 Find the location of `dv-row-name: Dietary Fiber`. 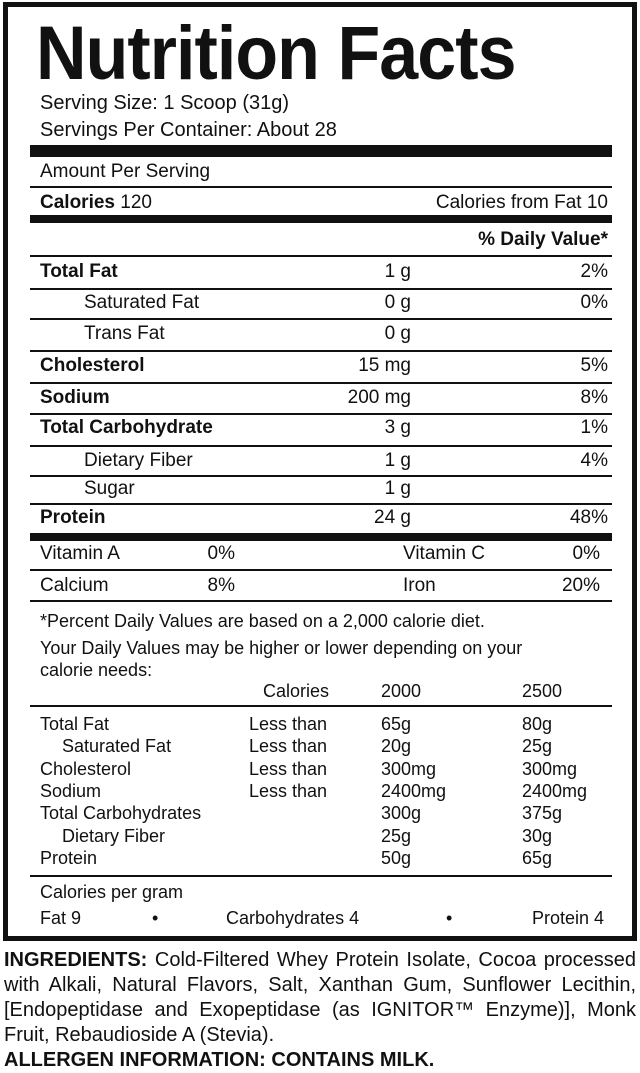

dv-row-name: Dietary Fiber is located at coordinates (114, 835).